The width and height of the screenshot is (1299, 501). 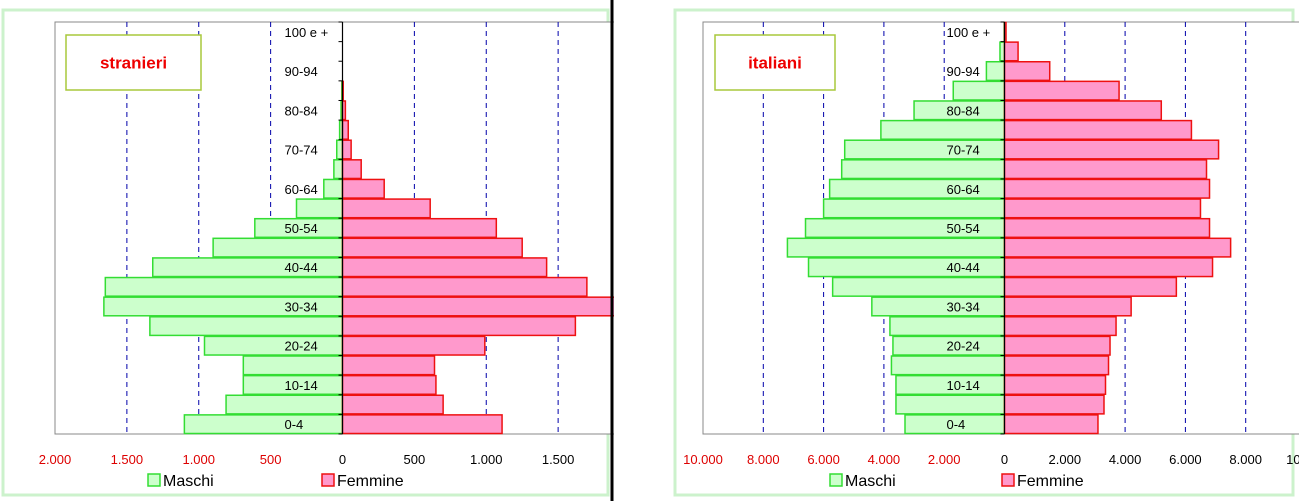 What do you see at coordinates (198, 459) in the screenshot?
I see `x-tick-label: 1.000` at bounding box center [198, 459].